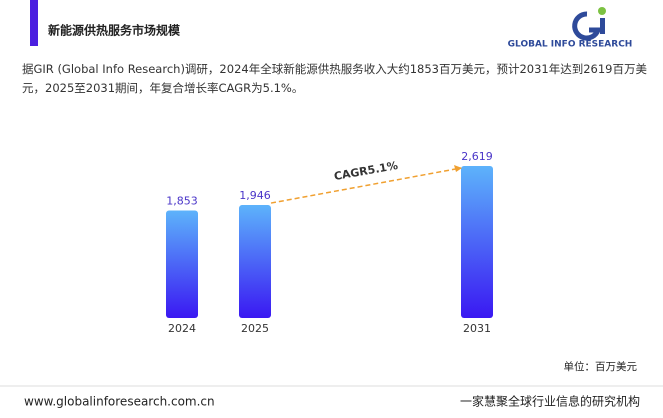 The width and height of the screenshot is (663, 418). I want to click on x-tick-label: 2024, so click(182, 328).